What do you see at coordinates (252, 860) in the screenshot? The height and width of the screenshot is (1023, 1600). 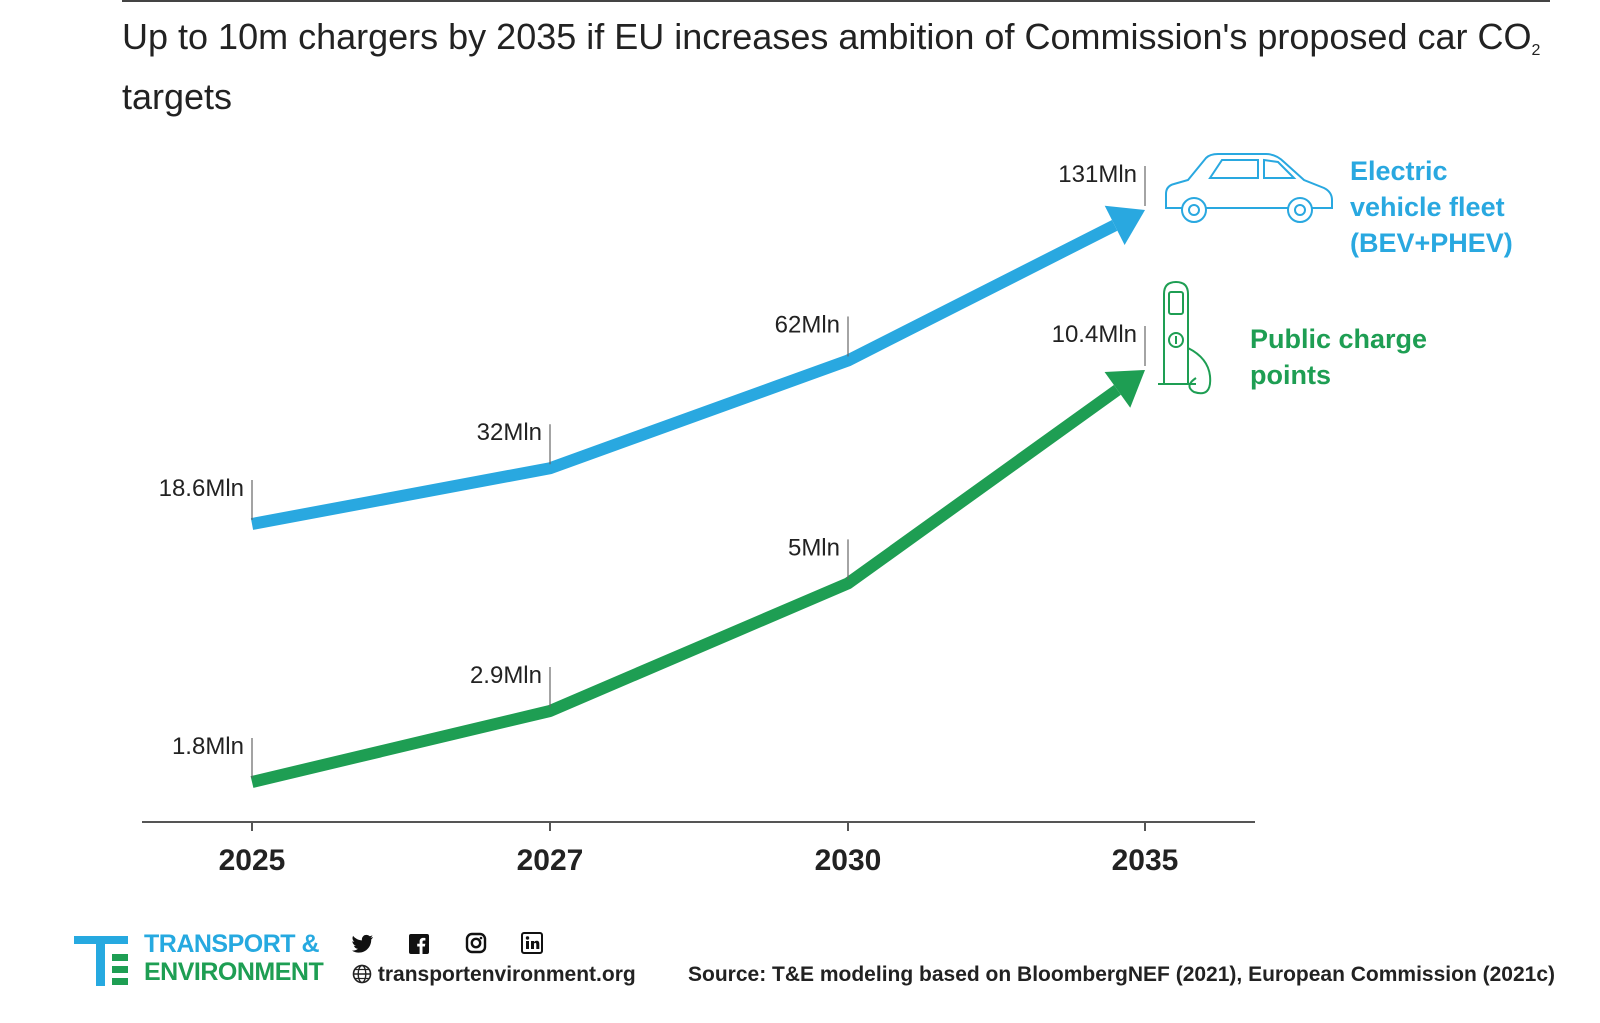 I see `x-tick-label: 2025` at bounding box center [252, 860].